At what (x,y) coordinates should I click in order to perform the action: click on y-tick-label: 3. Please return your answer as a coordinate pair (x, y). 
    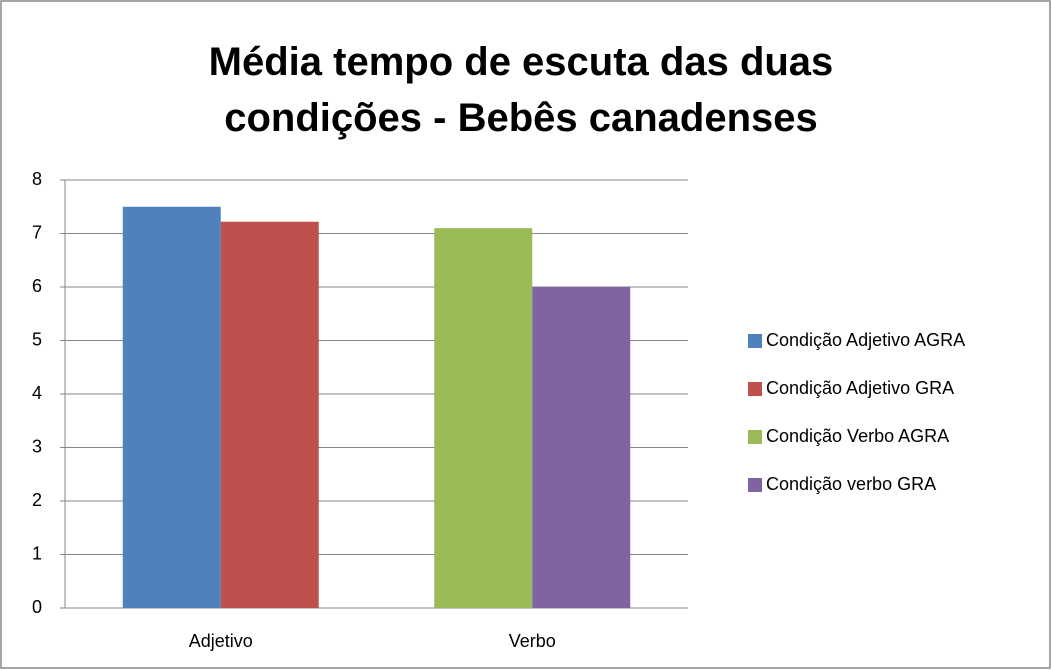
    Looking at the image, I should click on (37, 446).